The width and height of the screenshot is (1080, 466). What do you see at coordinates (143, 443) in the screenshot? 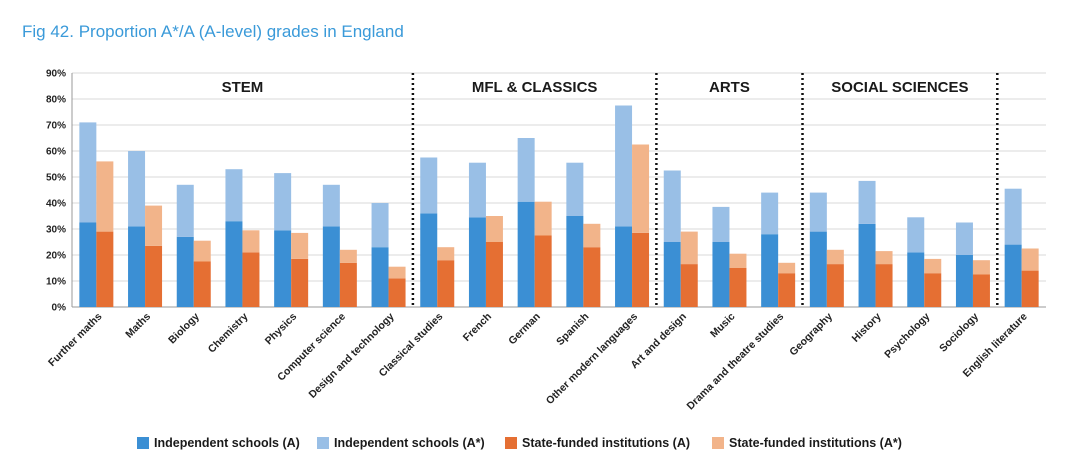
I see `legend-swatch-independent-a` at bounding box center [143, 443].